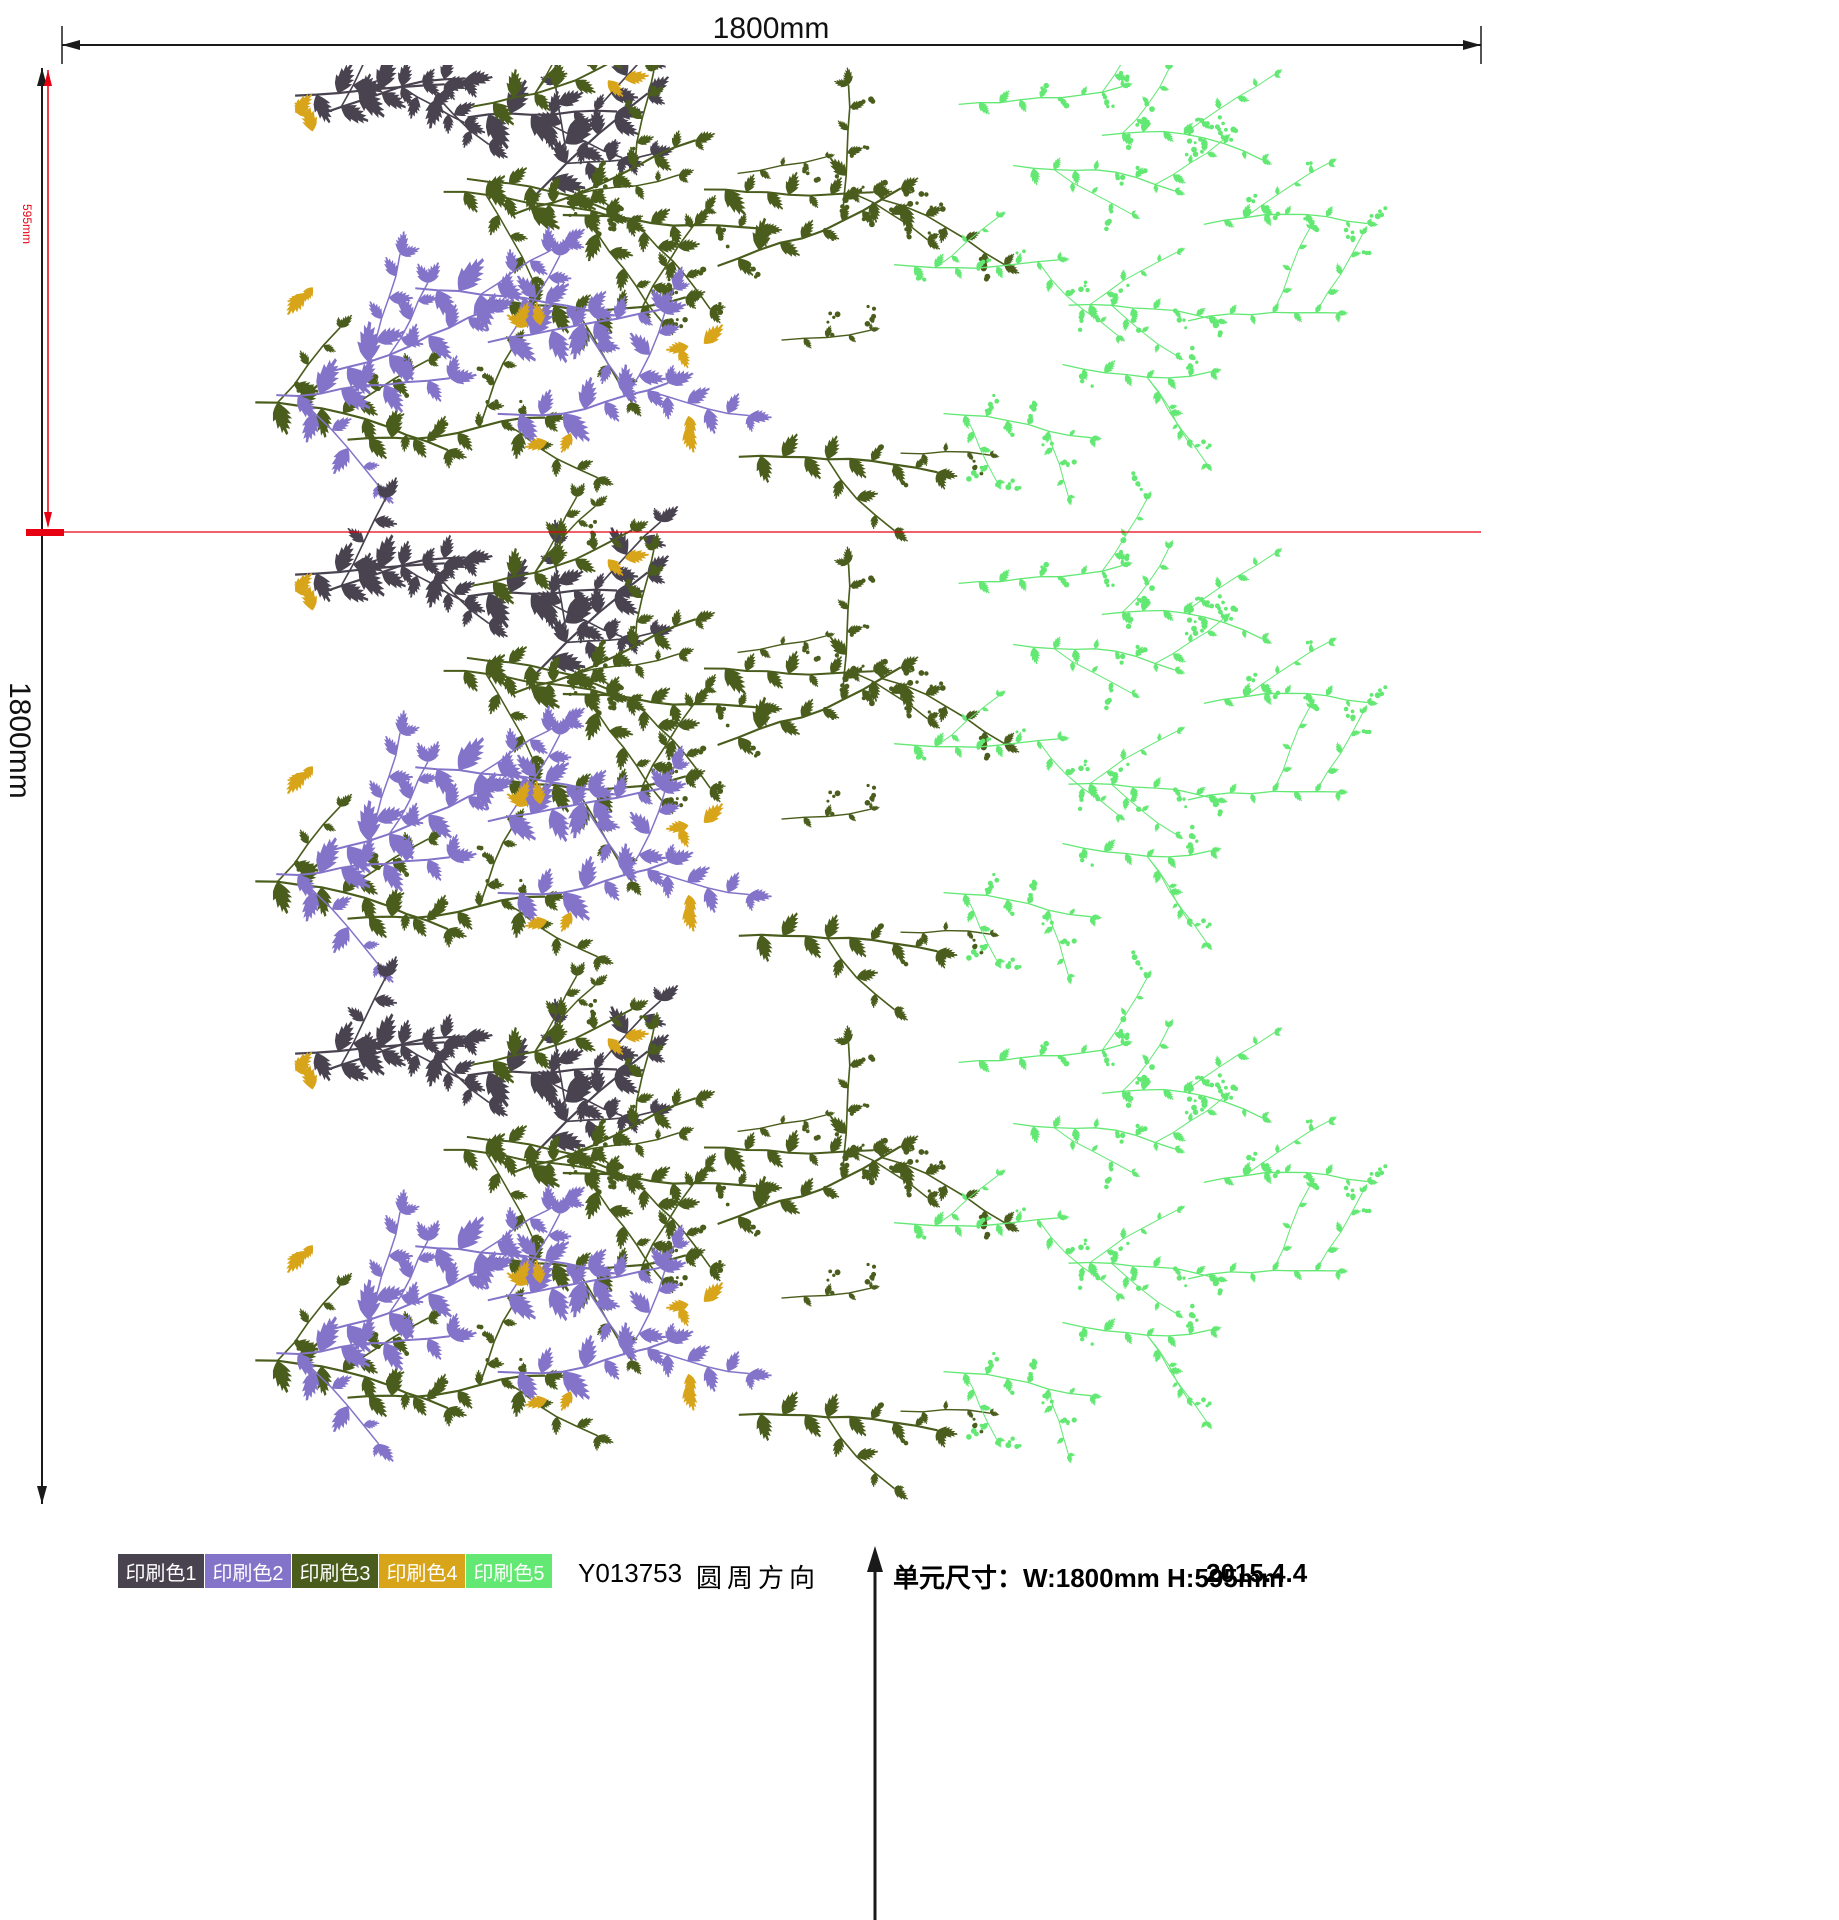 Image resolution: width=1839 pixels, height=1920 pixels. I want to click on arrowhead-right-icon, so click(1472, 45).